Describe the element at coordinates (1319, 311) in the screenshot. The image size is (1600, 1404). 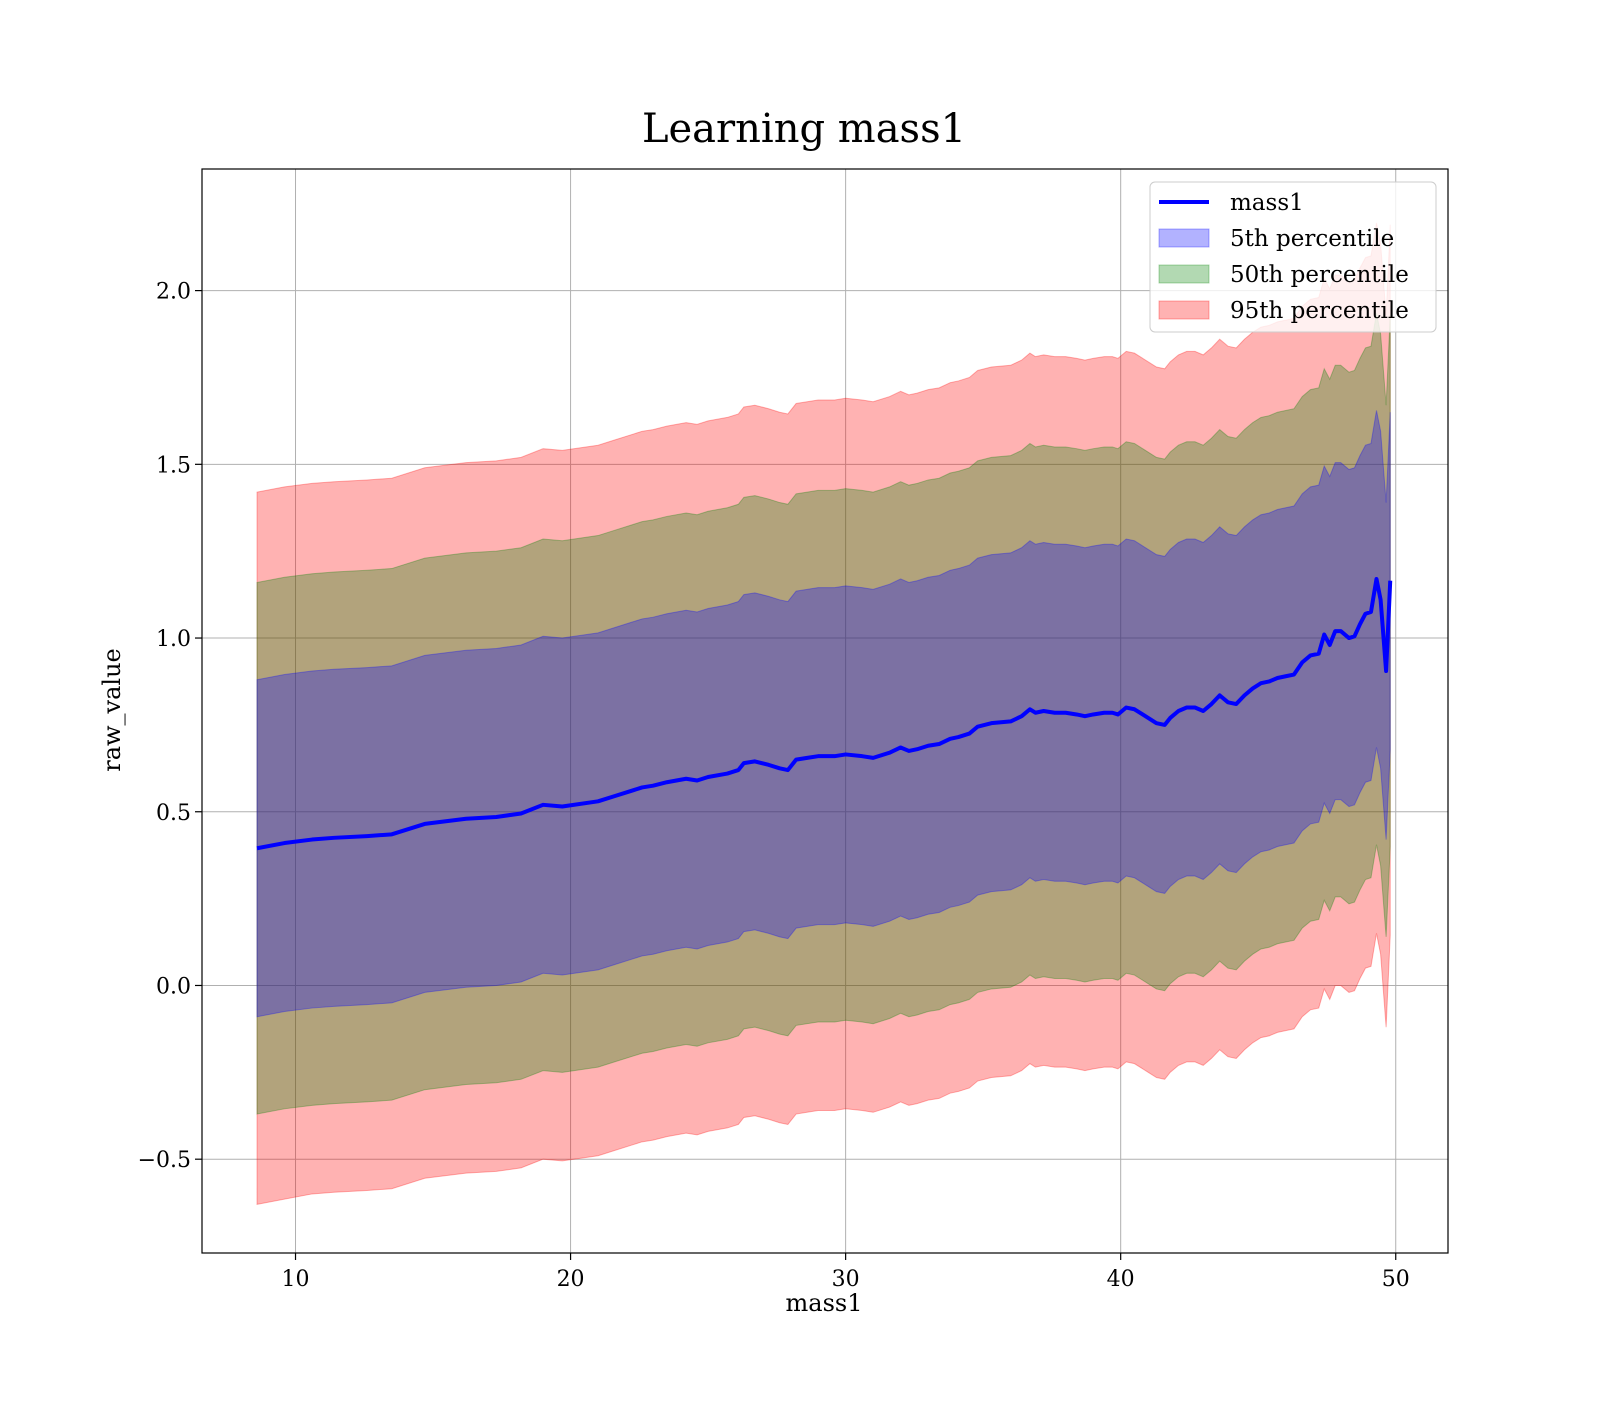
I see `legend-label: 95th percentile` at that location.